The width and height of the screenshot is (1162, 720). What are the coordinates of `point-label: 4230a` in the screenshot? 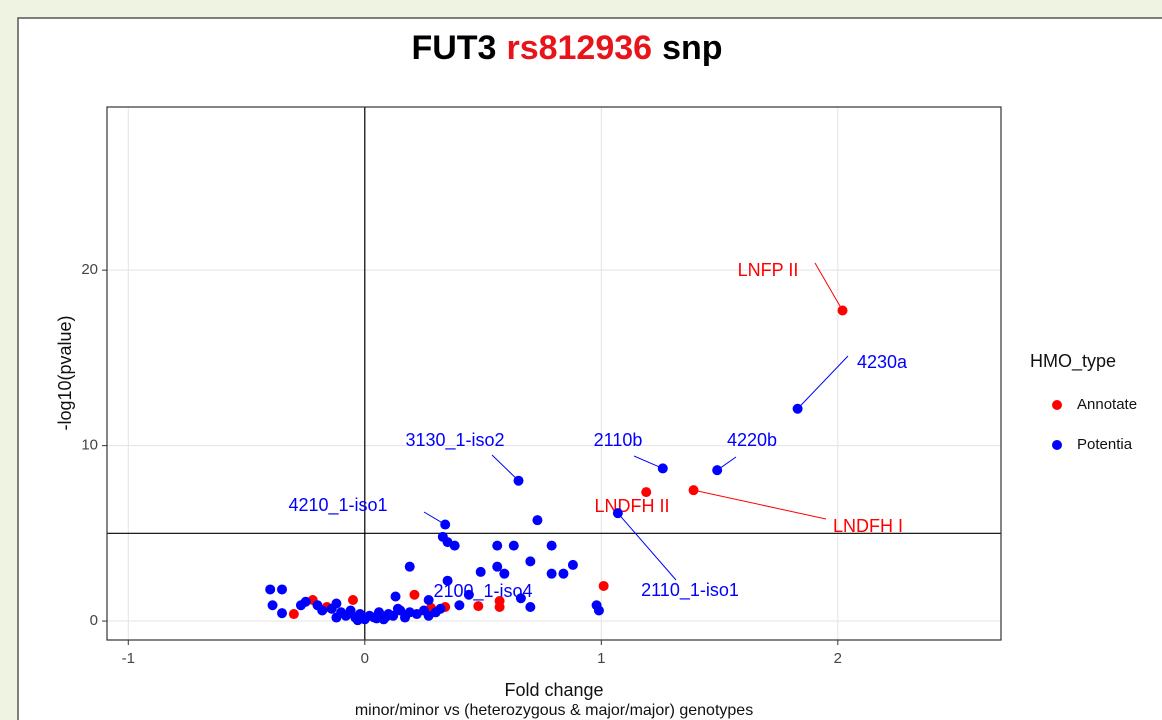 It's located at (882, 362).